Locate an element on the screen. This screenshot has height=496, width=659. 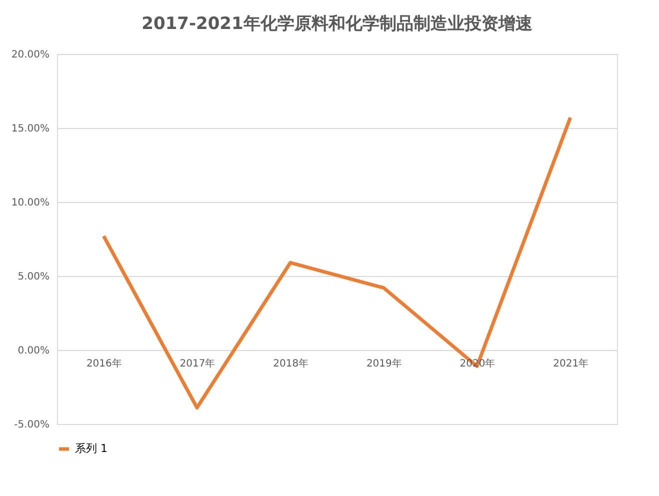
x-tick-label: 2018年 is located at coordinates (291, 364).